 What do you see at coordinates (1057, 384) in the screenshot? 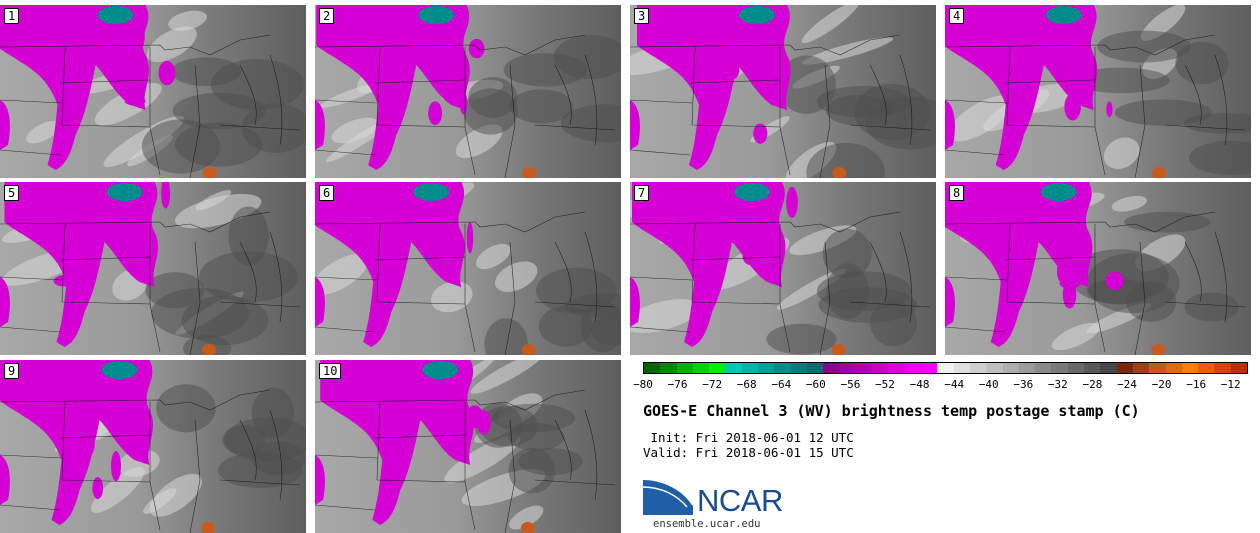
I see `colorbar-tick-label: −32` at bounding box center [1057, 384].